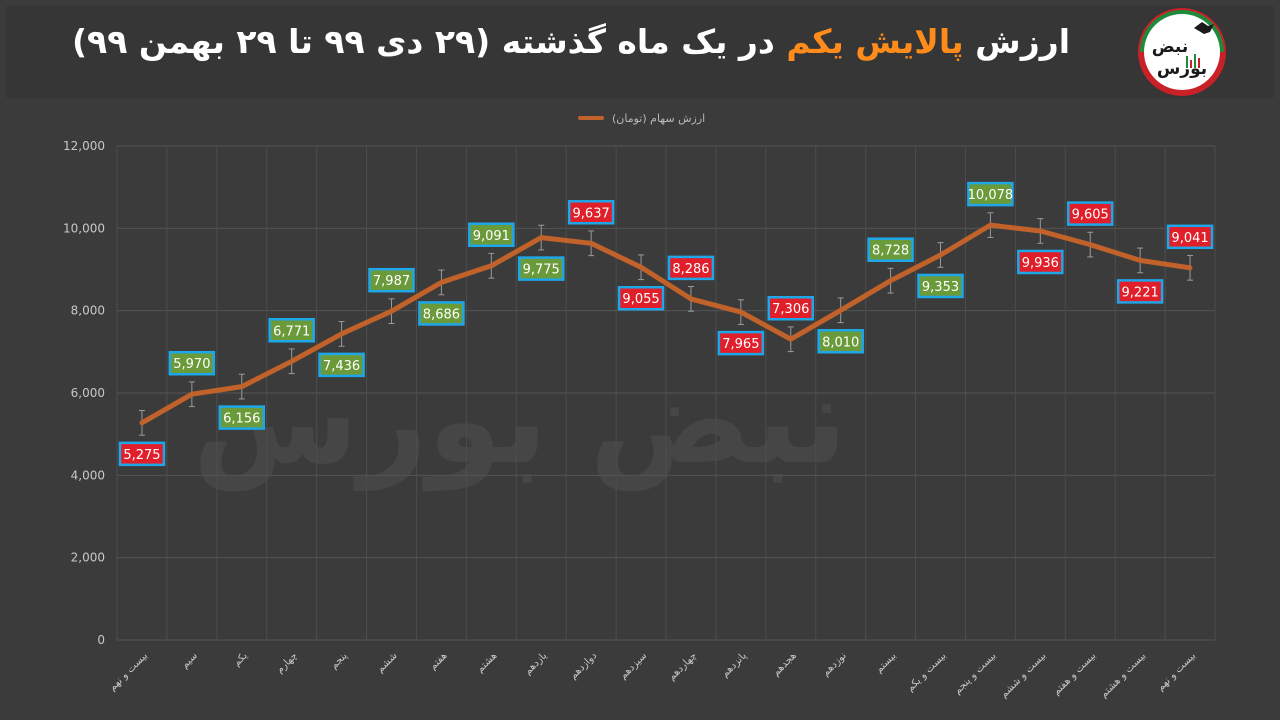 This screenshot has height=720, width=1280. I want to click on bull-icon, so click(1204, 28).